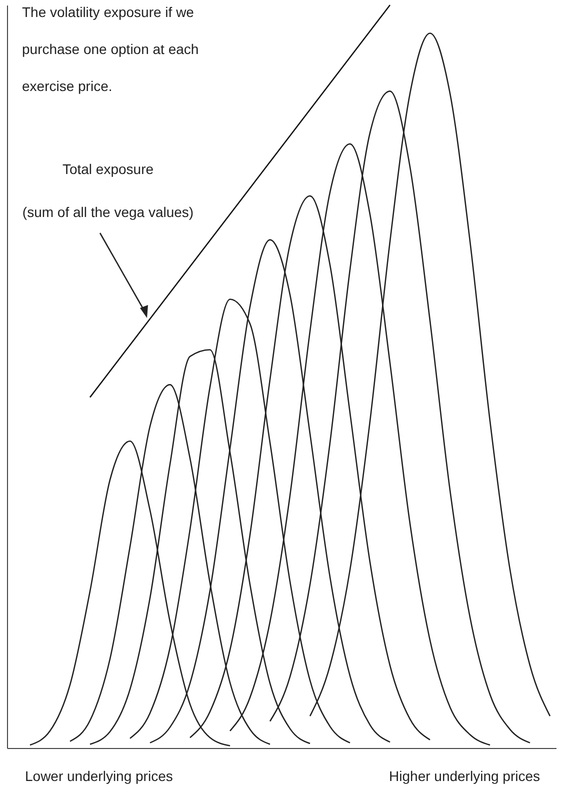  Describe the element at coordinates (110, 49) in the screenshot. I see `text: The volatility exposure if we purchase one option at each exercise price.` at that location.